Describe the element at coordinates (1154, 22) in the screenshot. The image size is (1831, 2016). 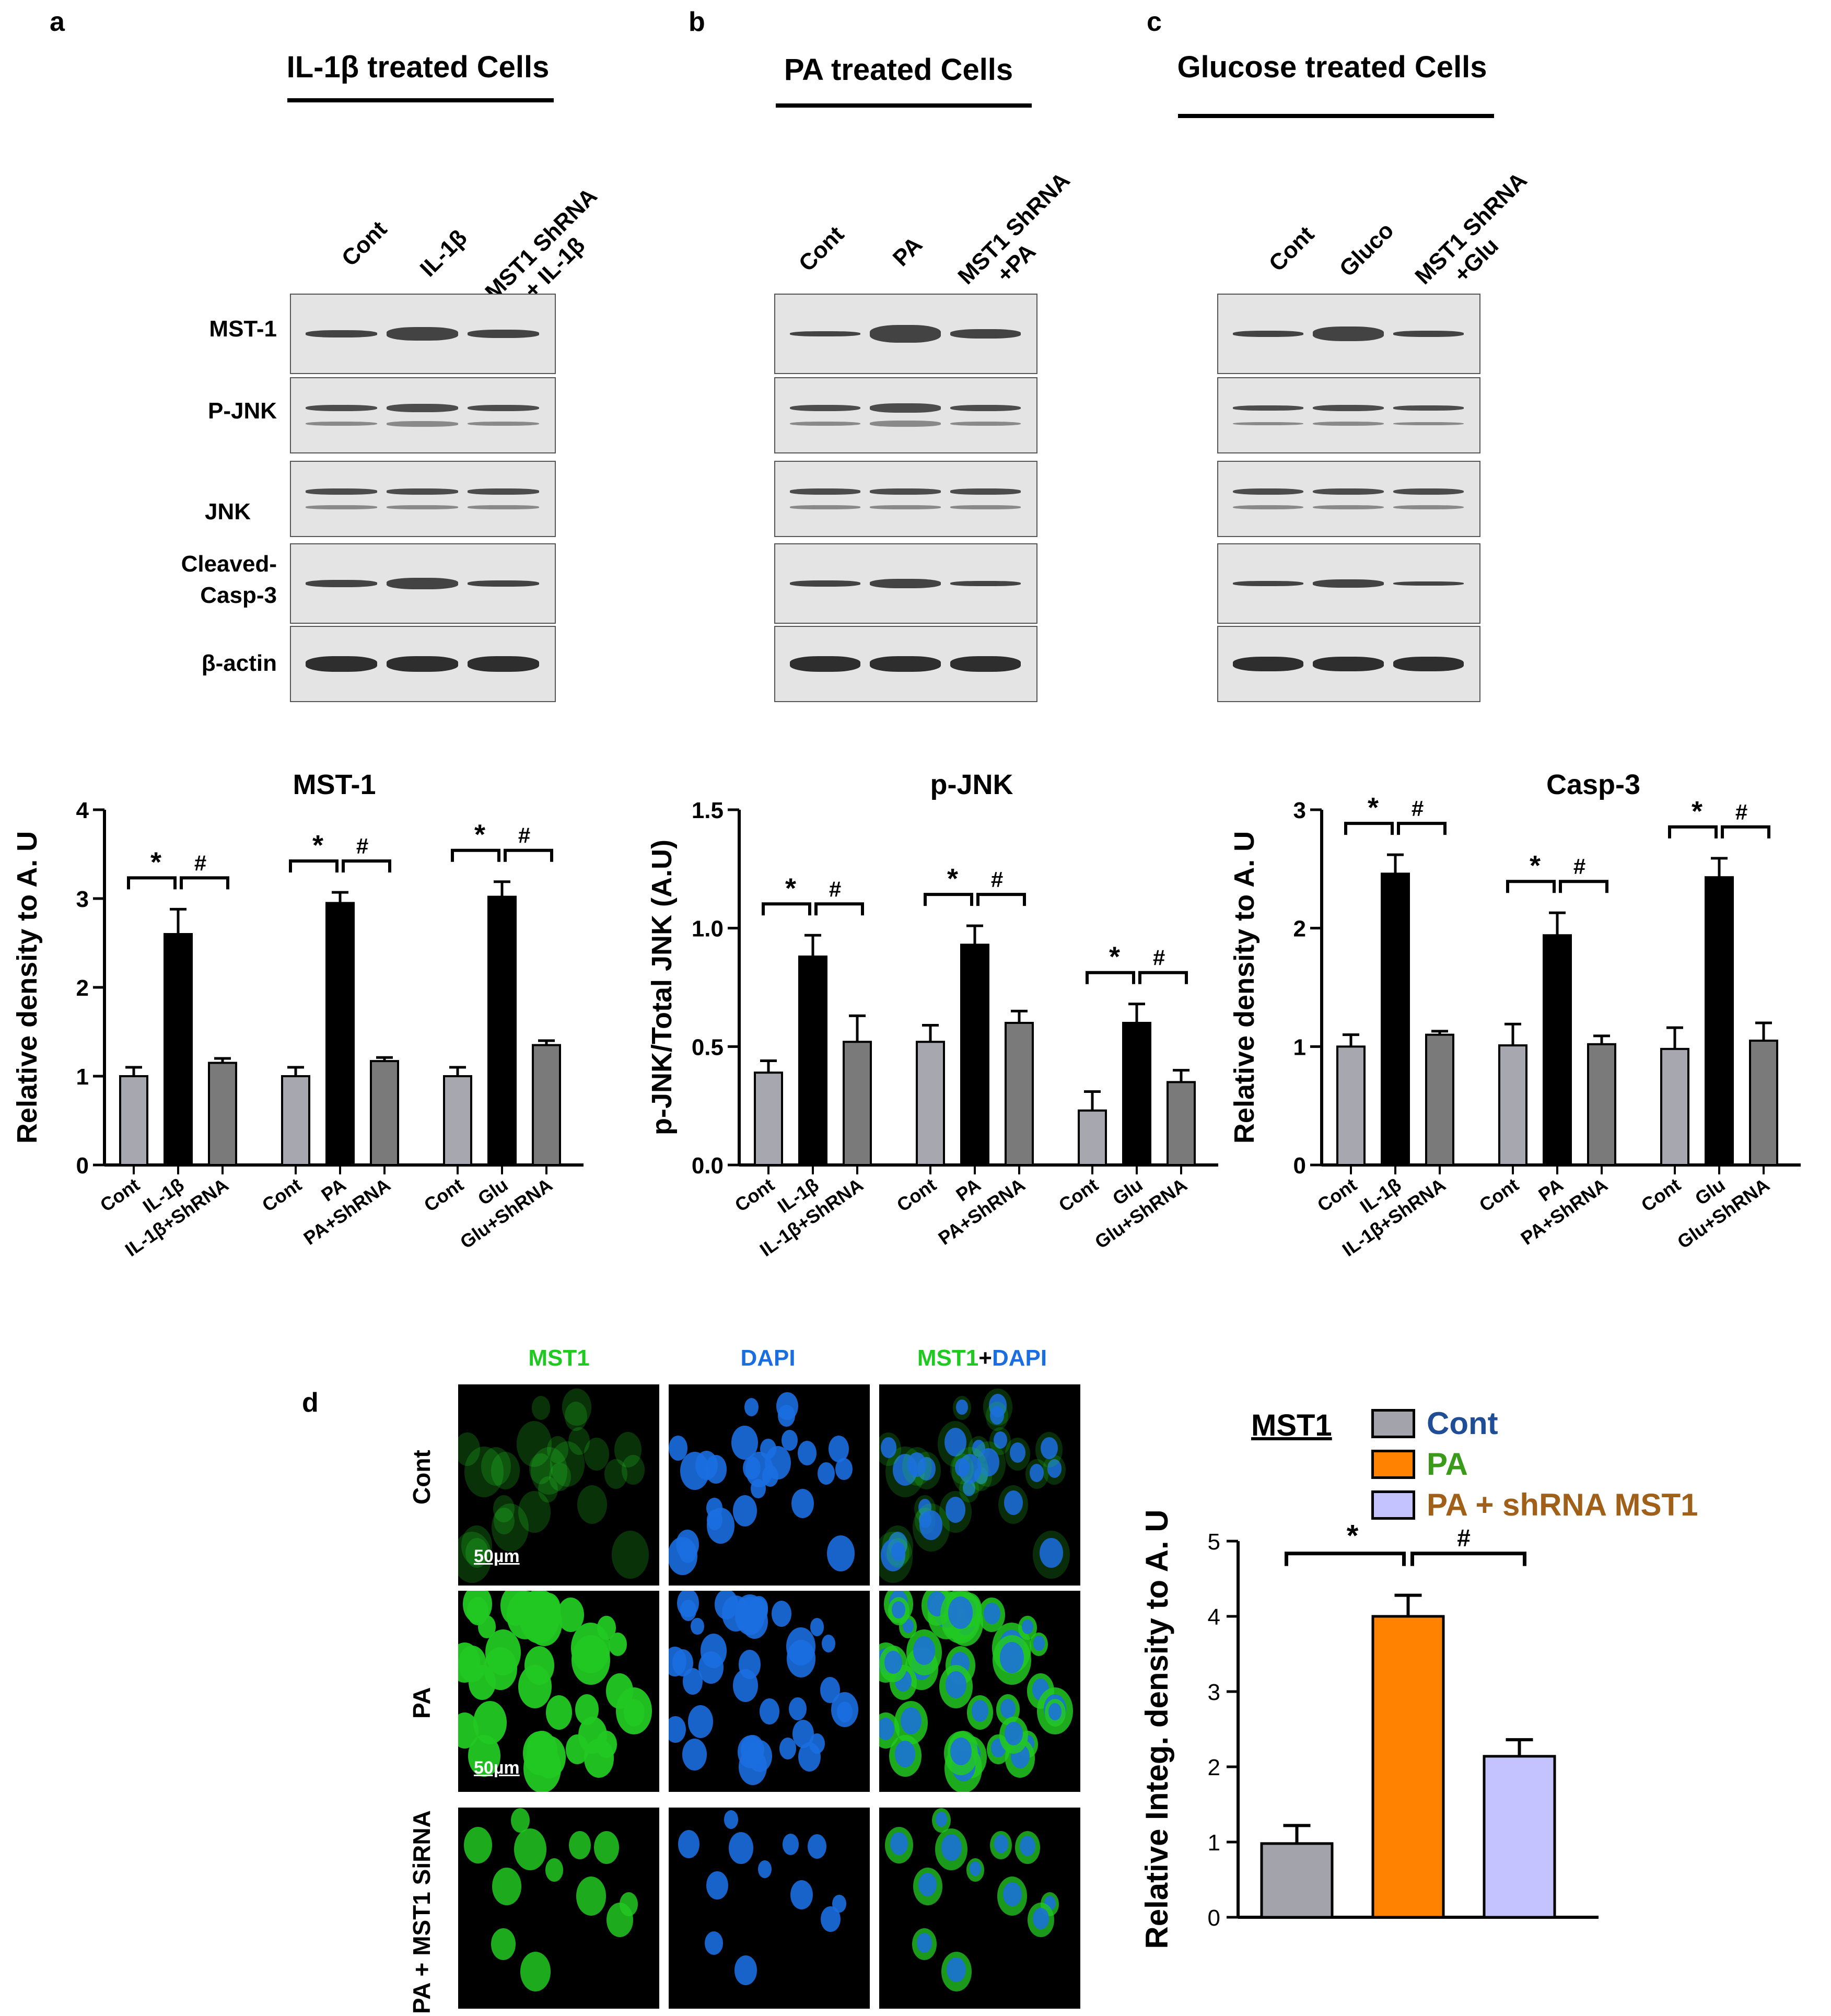
I see `panel-letter-c: c` at that location.